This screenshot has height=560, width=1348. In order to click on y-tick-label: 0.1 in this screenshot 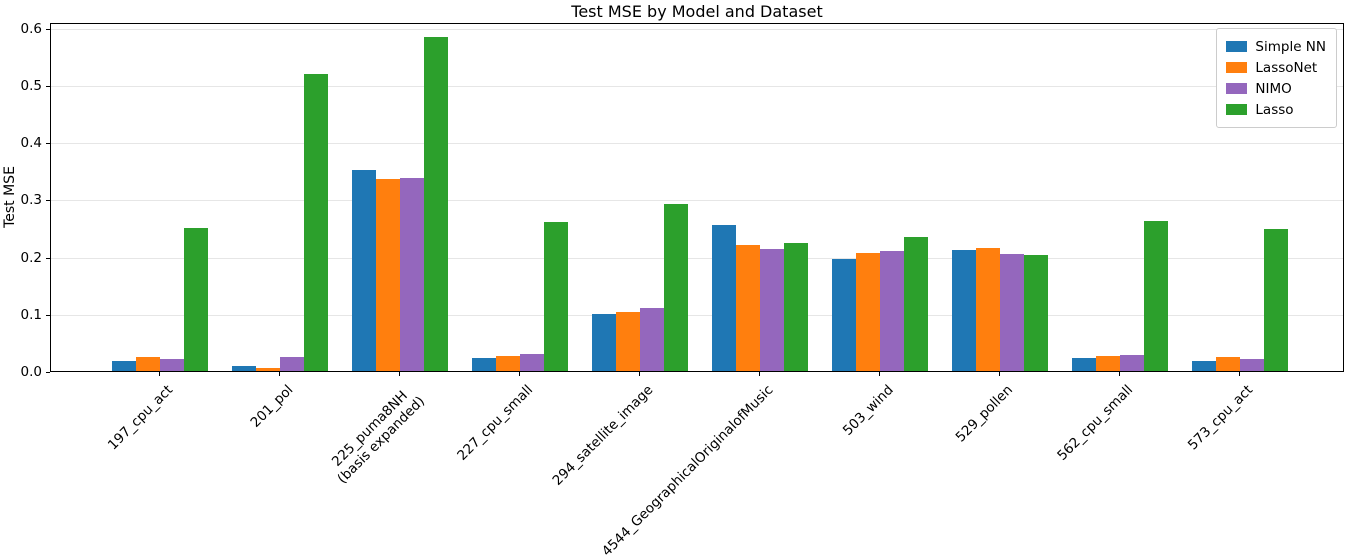, I will do `click(31, 315)`.